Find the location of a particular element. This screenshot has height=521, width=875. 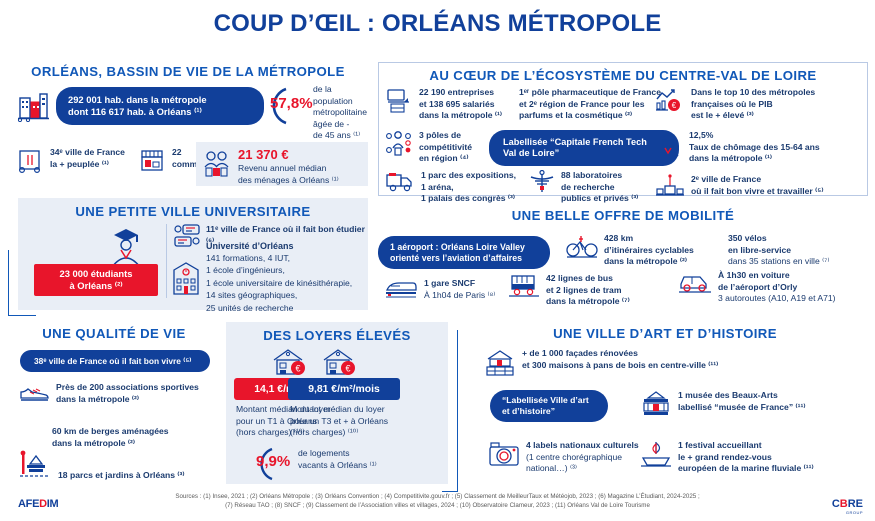

university-building-icon is located at coordinates (186, 280).